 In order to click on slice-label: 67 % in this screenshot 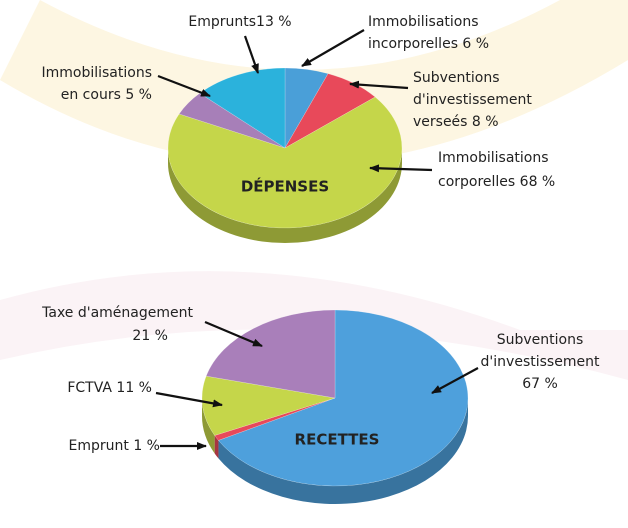, I will do `click(540, 384)`.